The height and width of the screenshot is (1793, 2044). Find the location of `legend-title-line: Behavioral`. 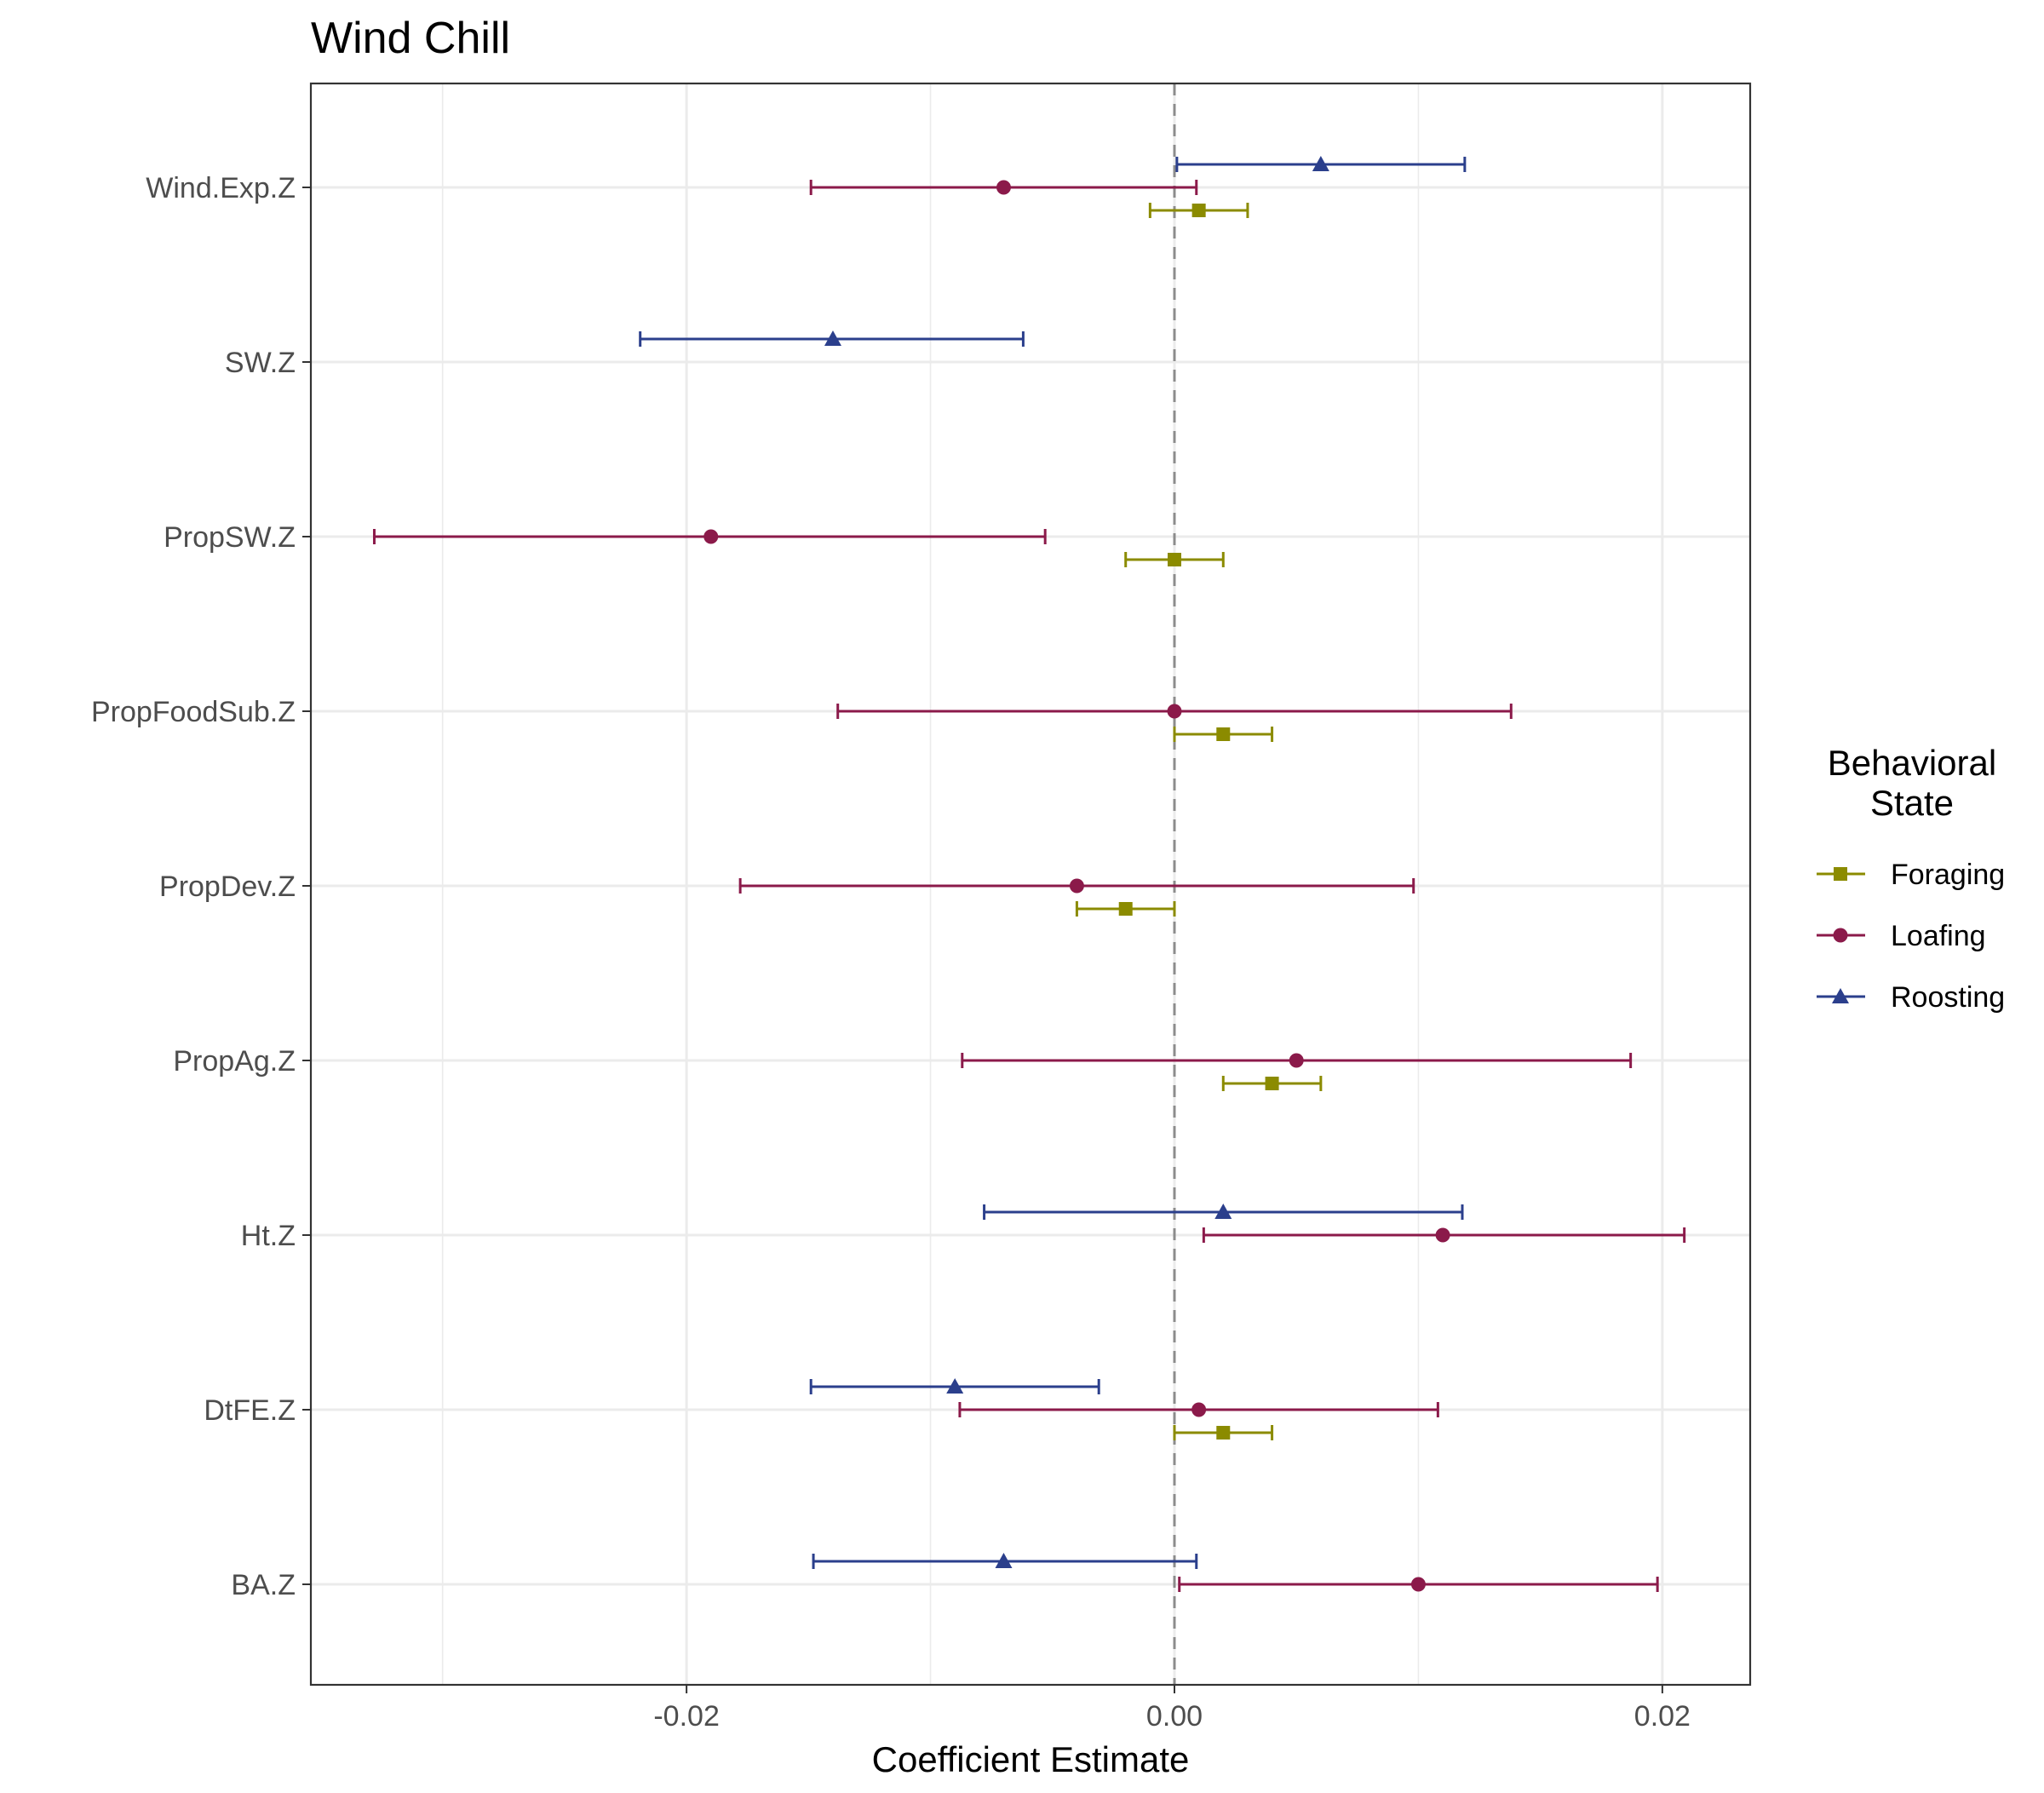

legend-title-line: Behavioral is located at coordinates (1912, 763).